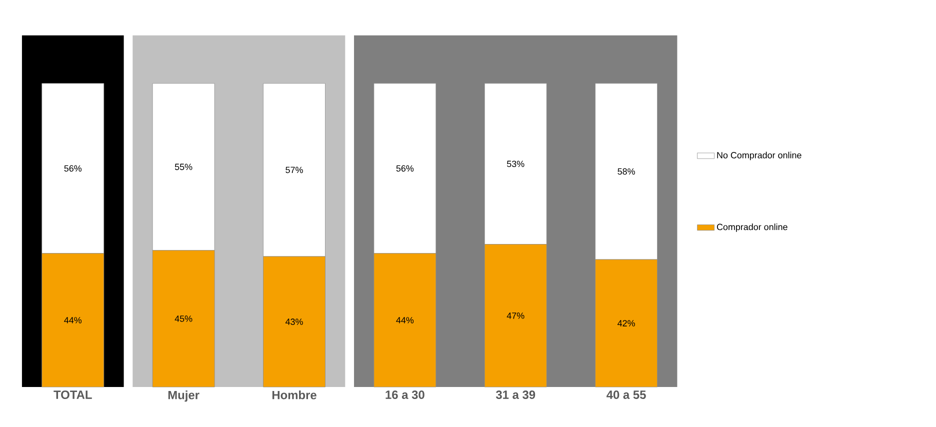 This screenshot has width=936, height=427. Describe the element at coordinates (183, 167) in the screenshot. I see `data-label: 55%` at that location.